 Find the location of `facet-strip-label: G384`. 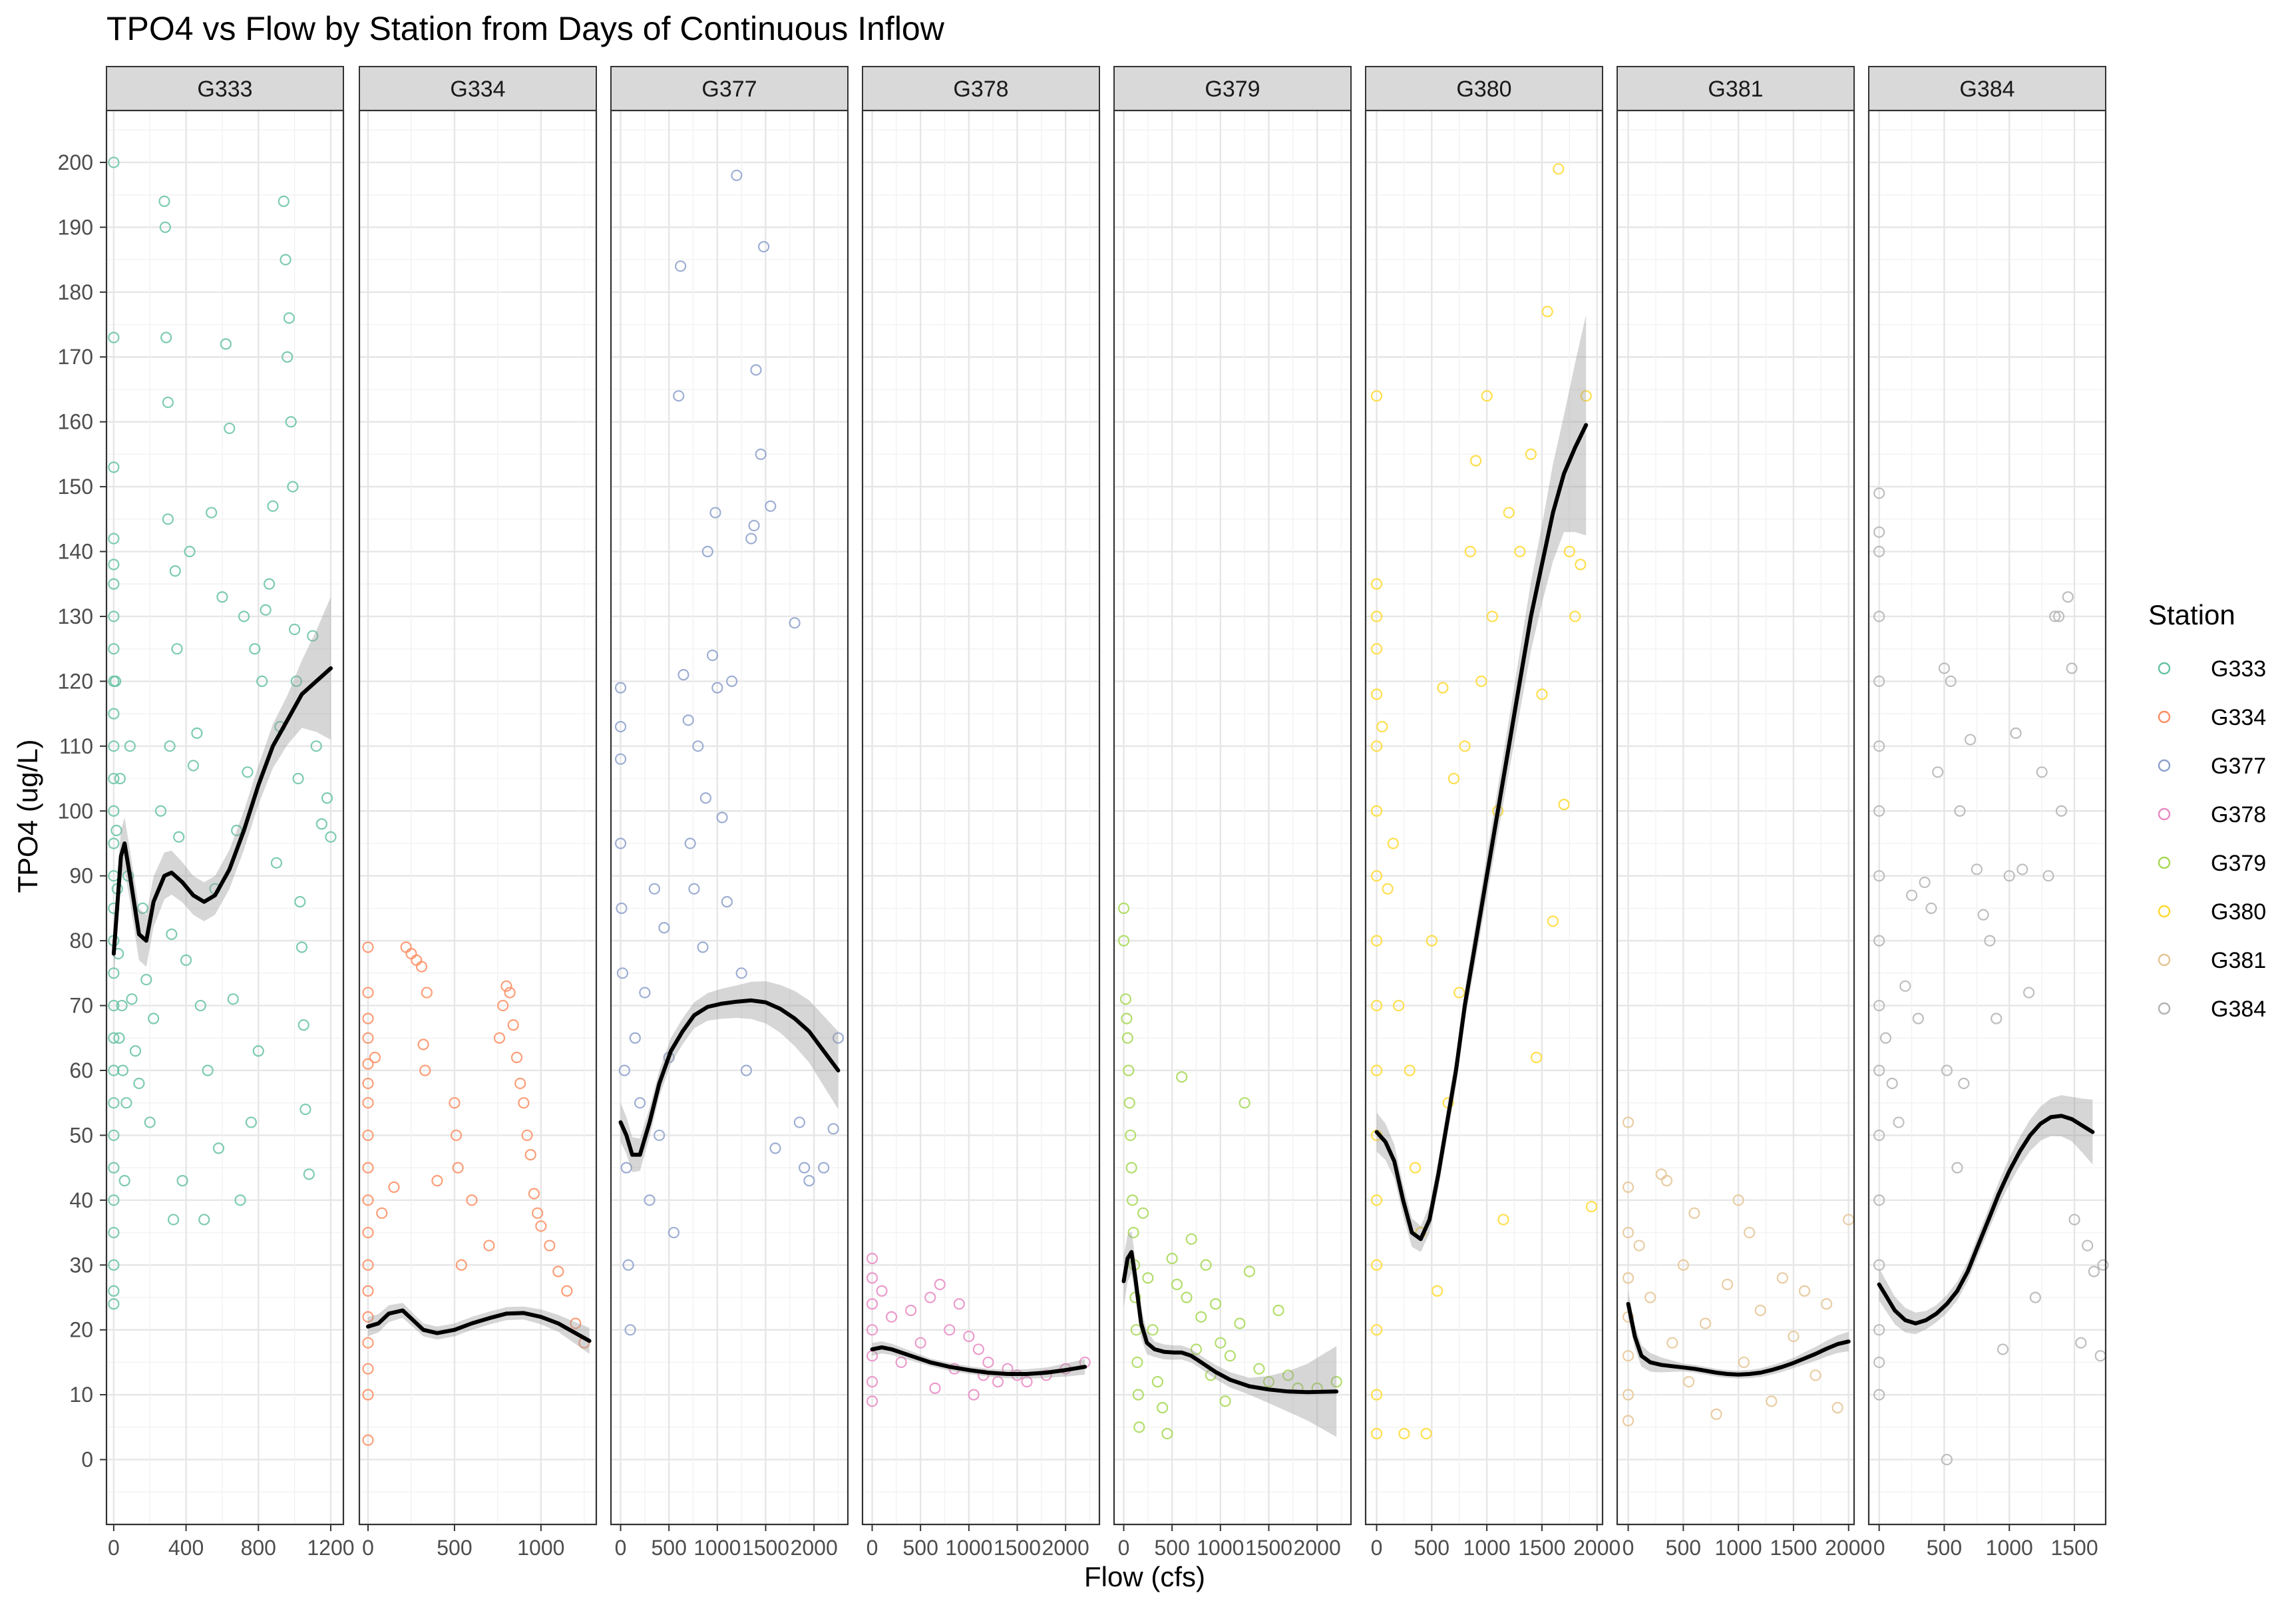

facet-strip-label: G384 is located at coordinates (1986, 89).